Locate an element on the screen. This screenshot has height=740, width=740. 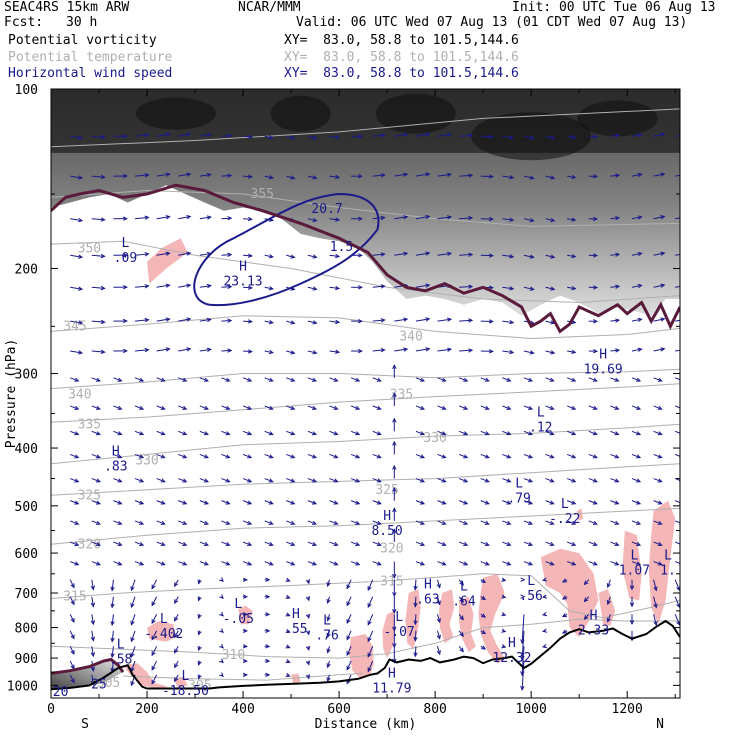
terrain-profile is located at coordinates (365, 655).